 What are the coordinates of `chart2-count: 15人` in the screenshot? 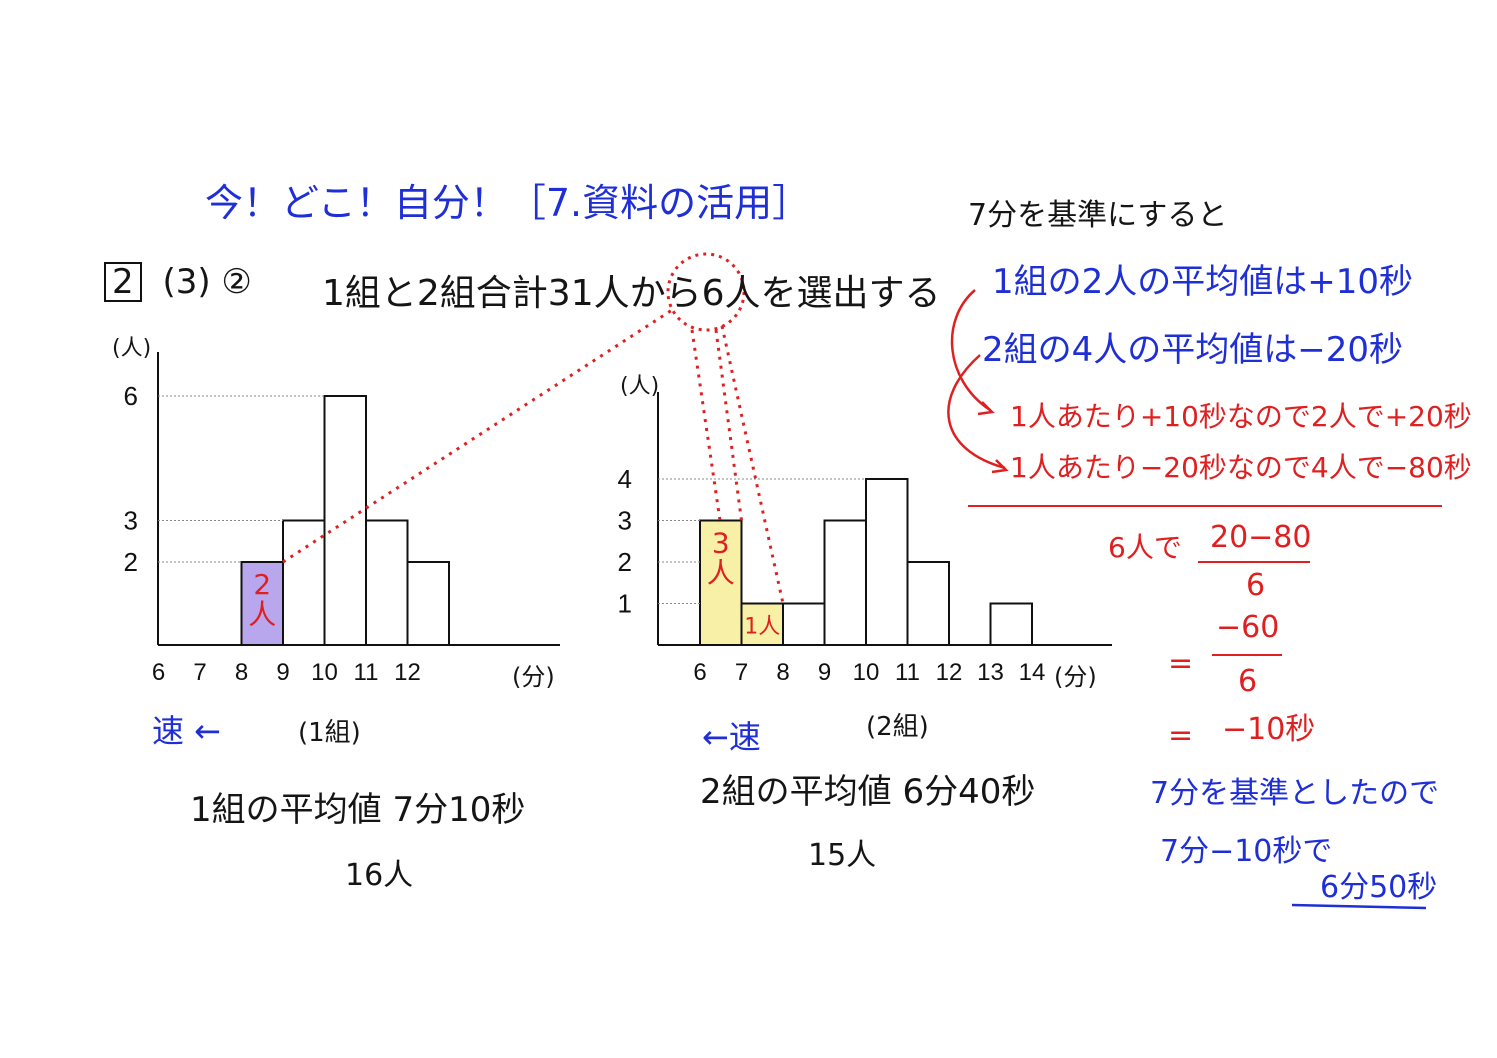 It's located at (842, 855).